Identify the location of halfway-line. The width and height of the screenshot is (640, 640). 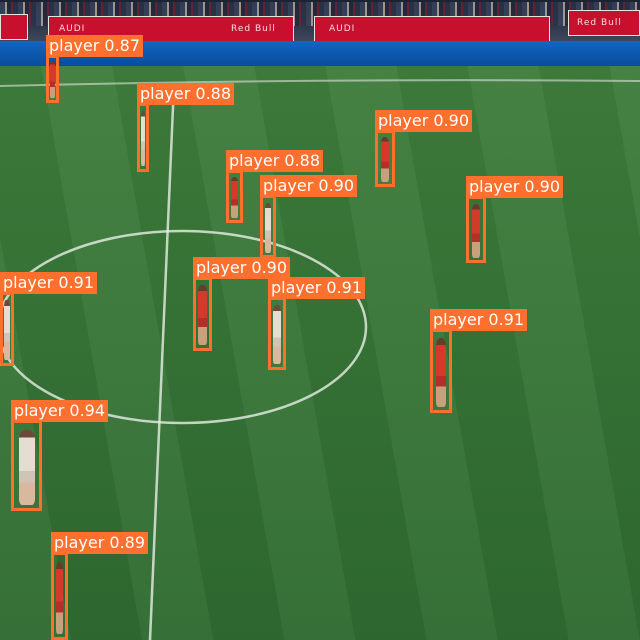
(162, 361).